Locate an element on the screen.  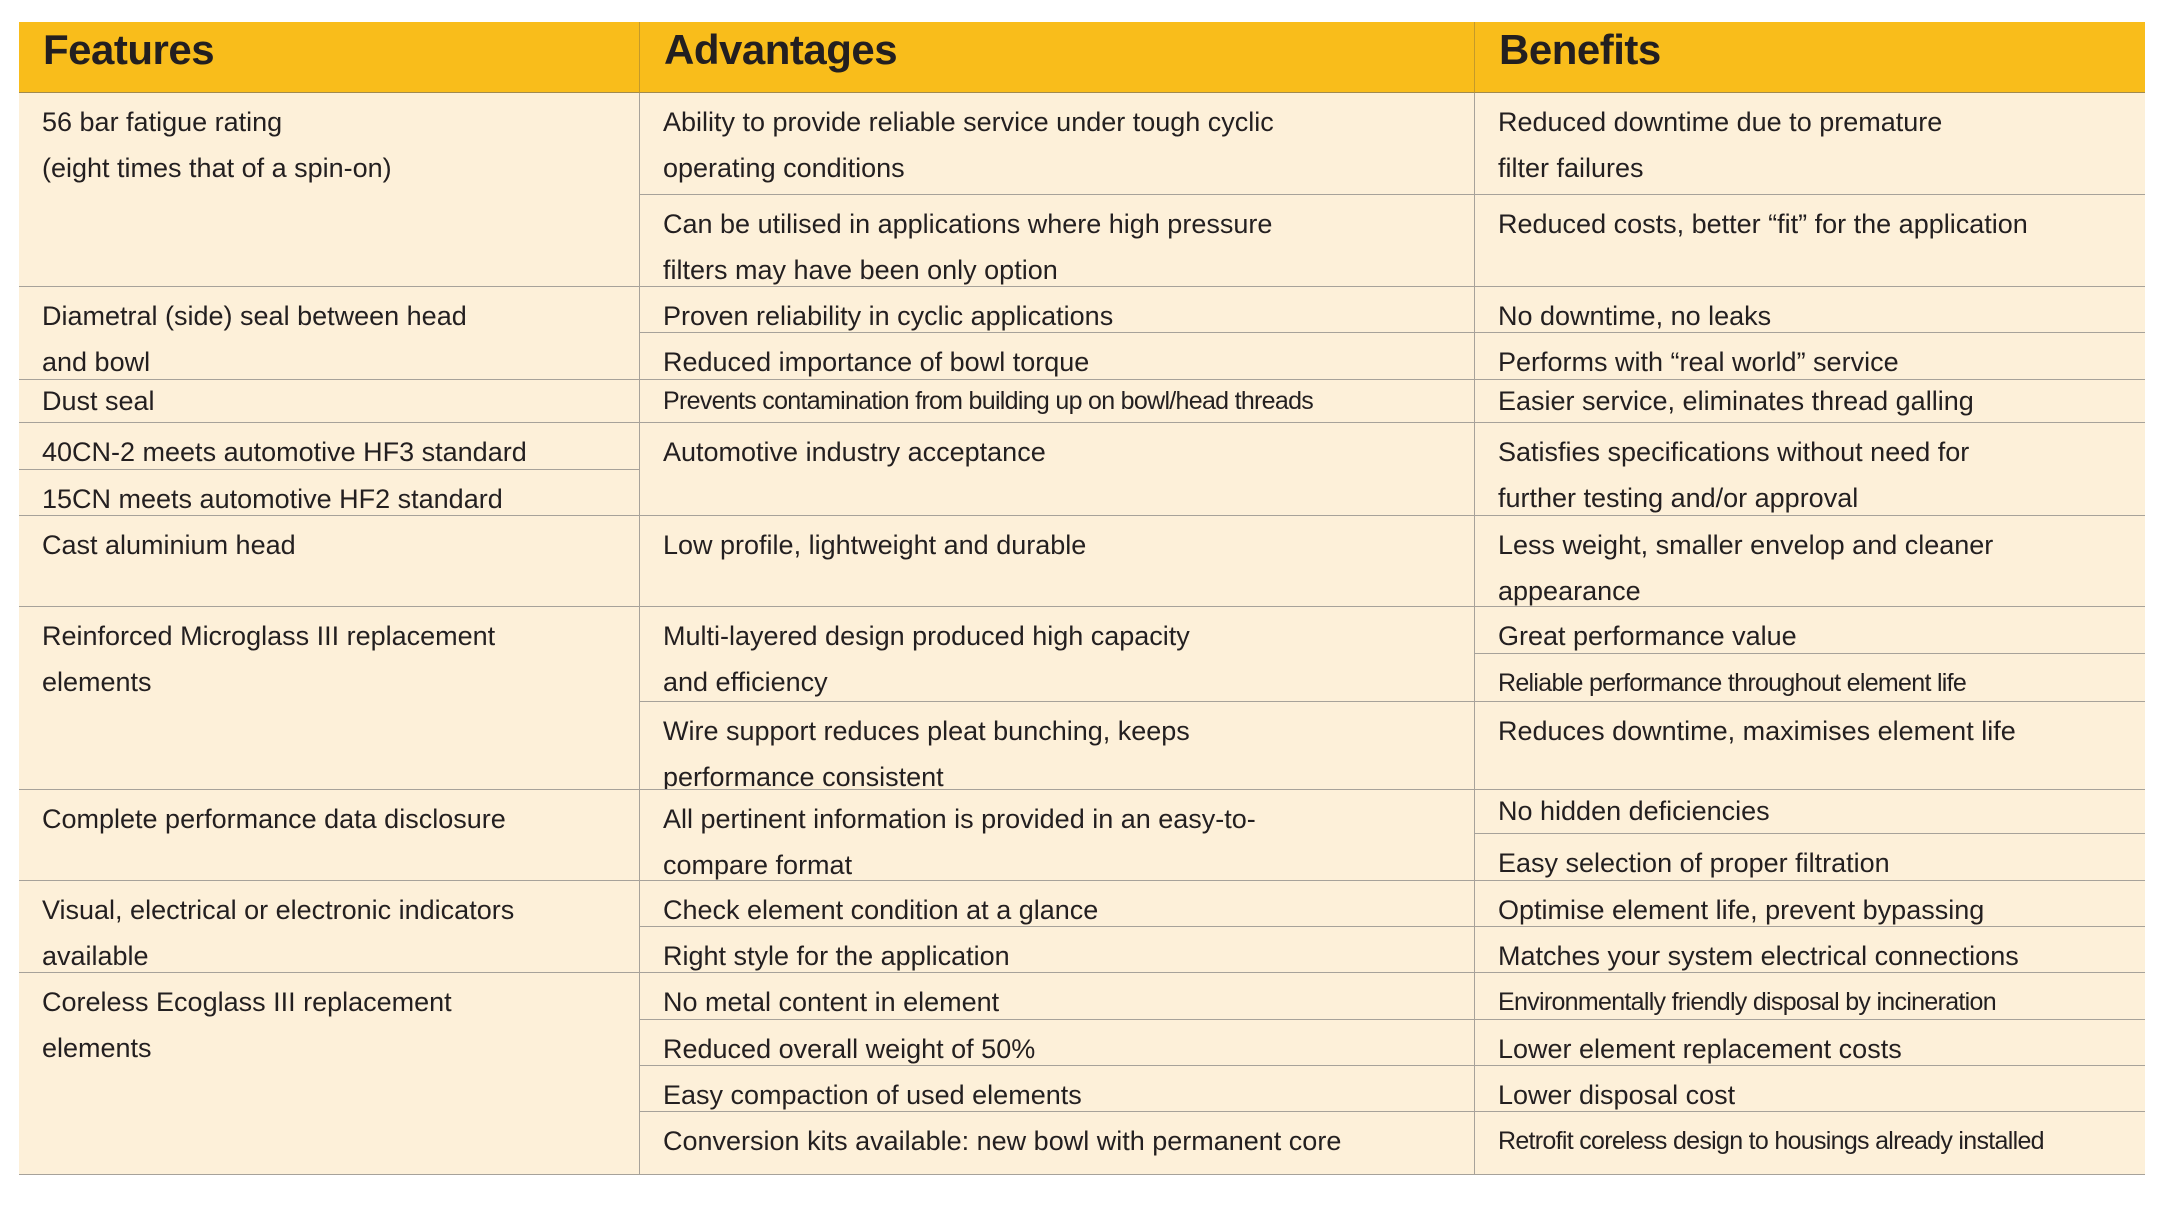
advantage-cell: Low profile, lightweight and durable is located at coordinates (1057, 561).